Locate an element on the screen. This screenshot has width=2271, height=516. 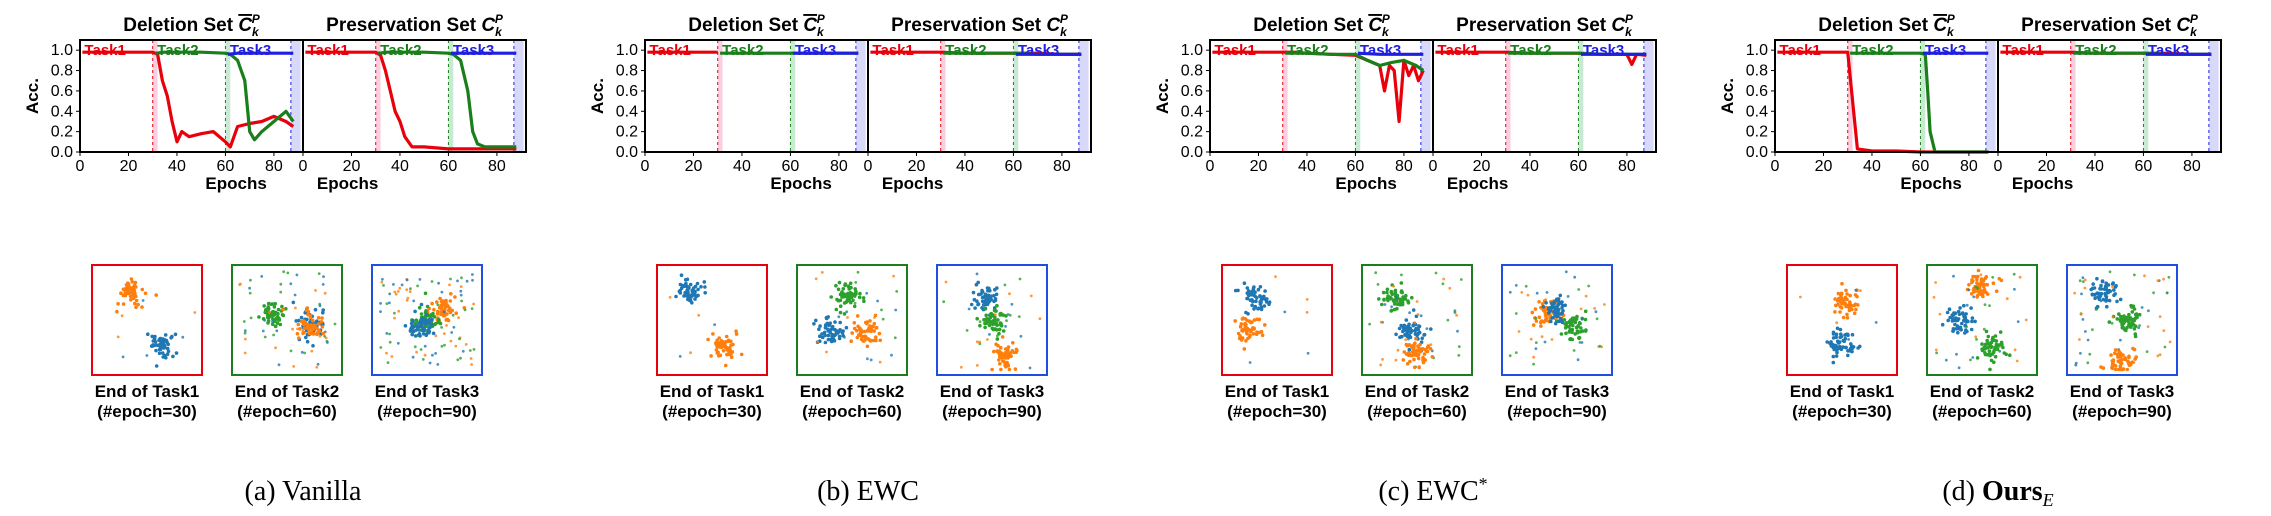
y-tick-label: 1.0 is located at coordinates (1192, 50).